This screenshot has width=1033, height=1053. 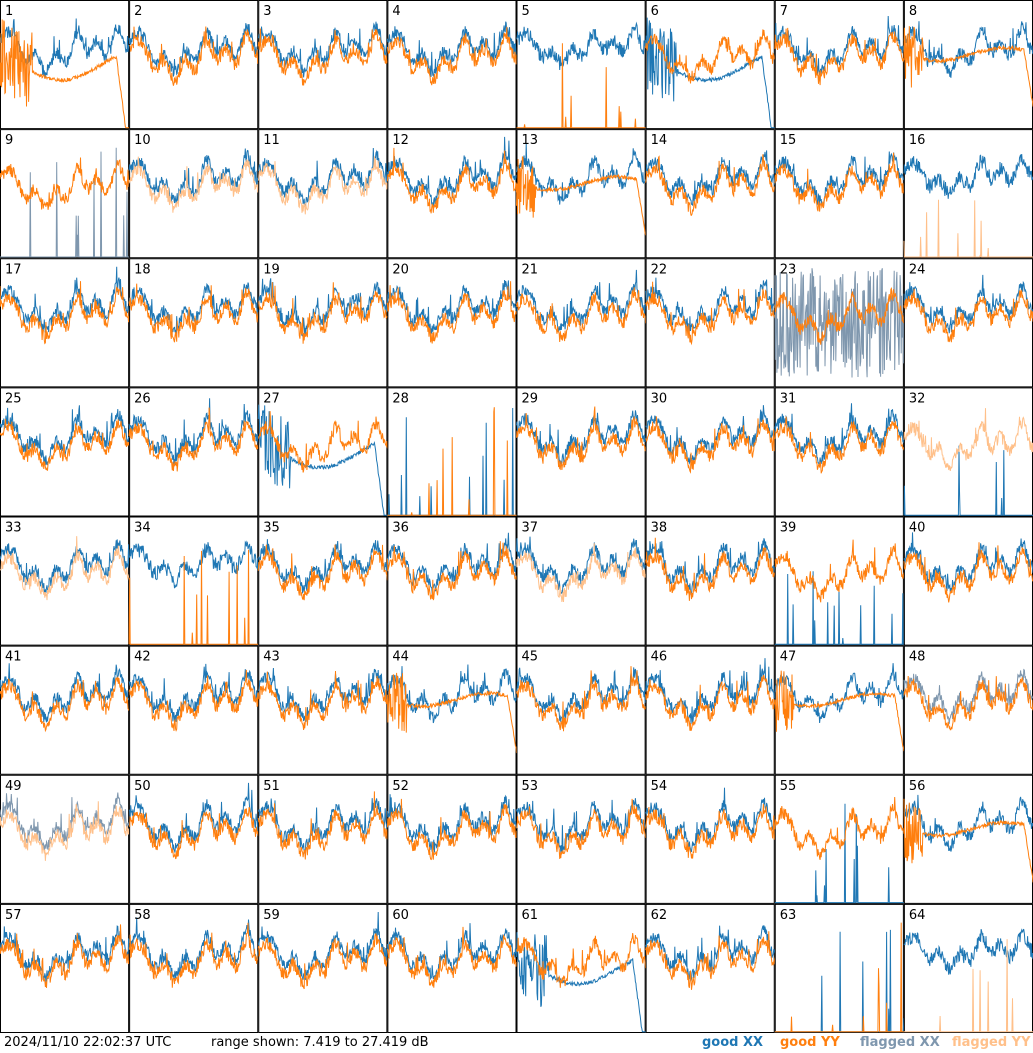 What do you see at coordinates (530, 786) in the screenshot?
I see `panel-label: 53` at bounding box center [530, 786].